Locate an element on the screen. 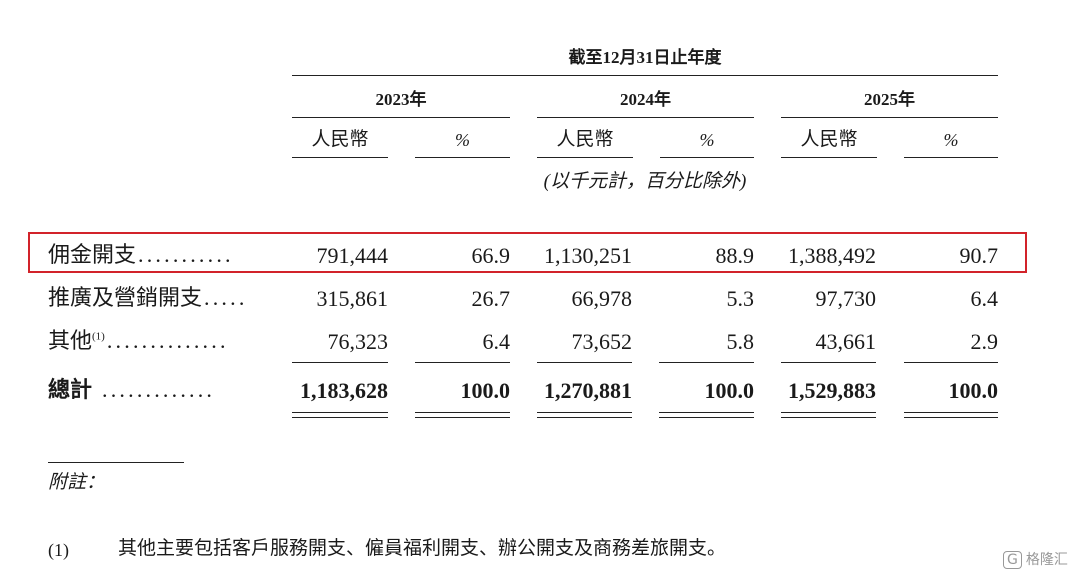  cell: 1,388,492 is located at coordinates (832, 255).